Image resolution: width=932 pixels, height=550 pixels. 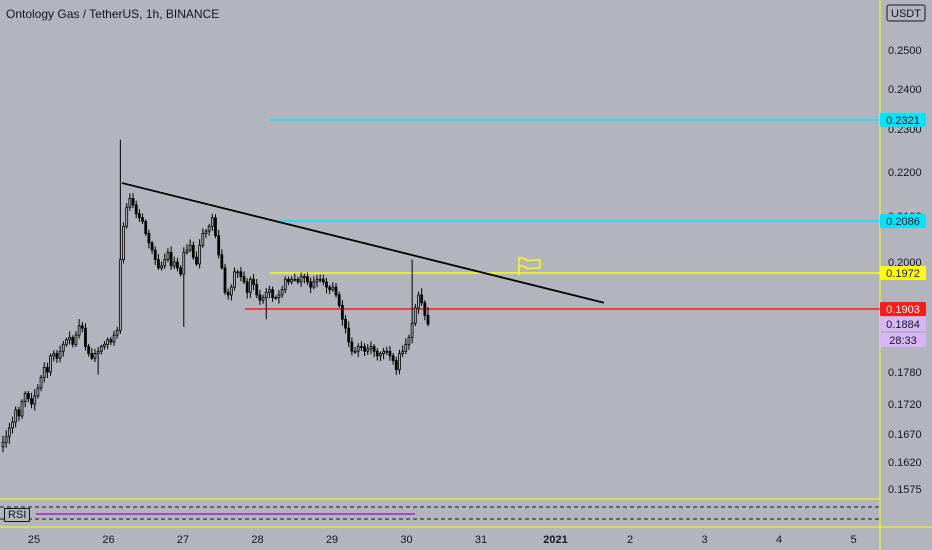 I want to click on svg-text: 0.2321, so click(x=903, y=121).